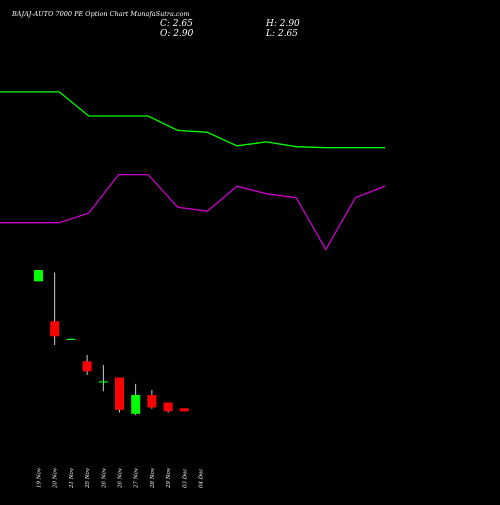 Image resolution: width=500 pixels, height=505 pixels. I want to click on date-tick-label: 28 Nov, so click(153, 478).